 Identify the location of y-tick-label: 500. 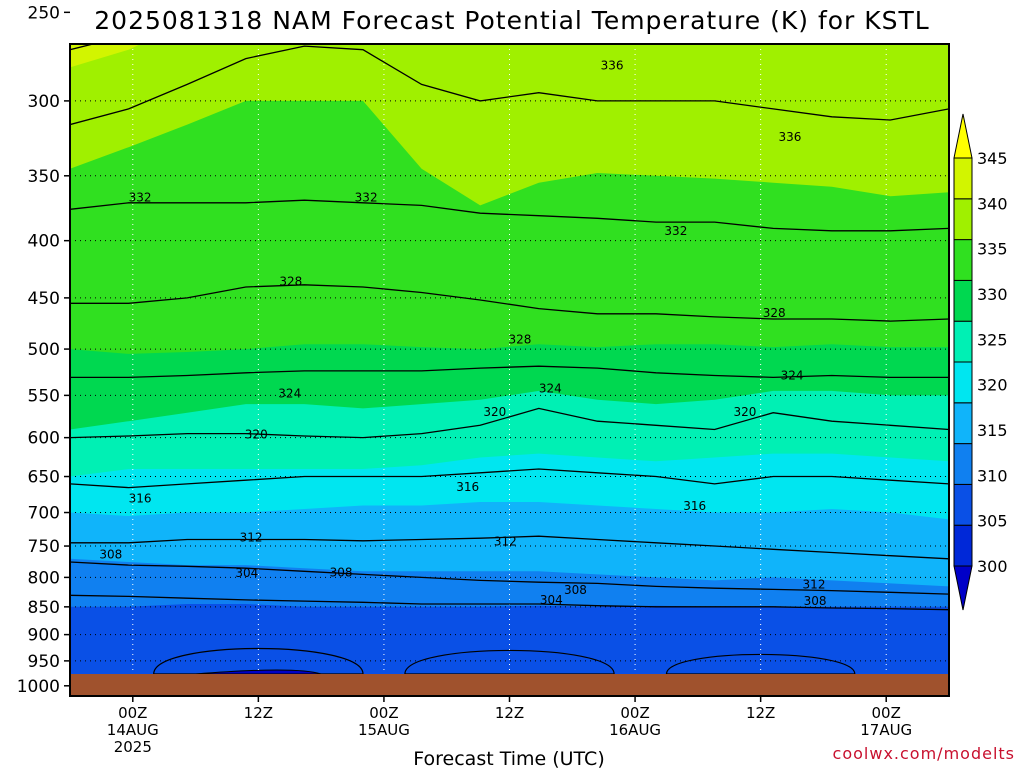
(44, 350).